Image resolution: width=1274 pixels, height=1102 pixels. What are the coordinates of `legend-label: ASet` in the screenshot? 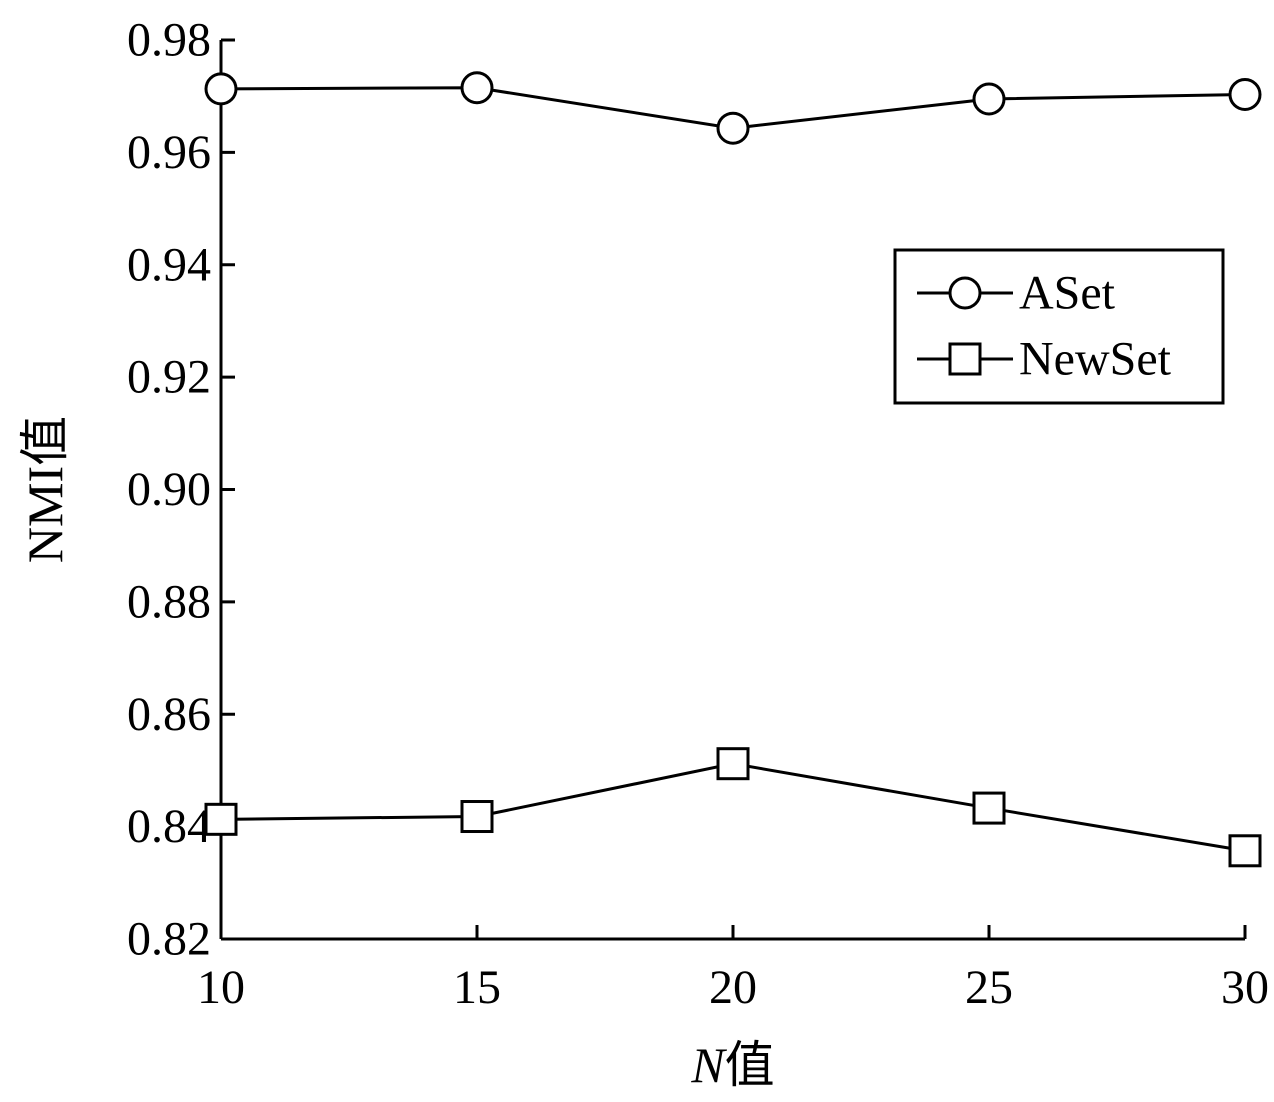 It's located at (1067, 293).